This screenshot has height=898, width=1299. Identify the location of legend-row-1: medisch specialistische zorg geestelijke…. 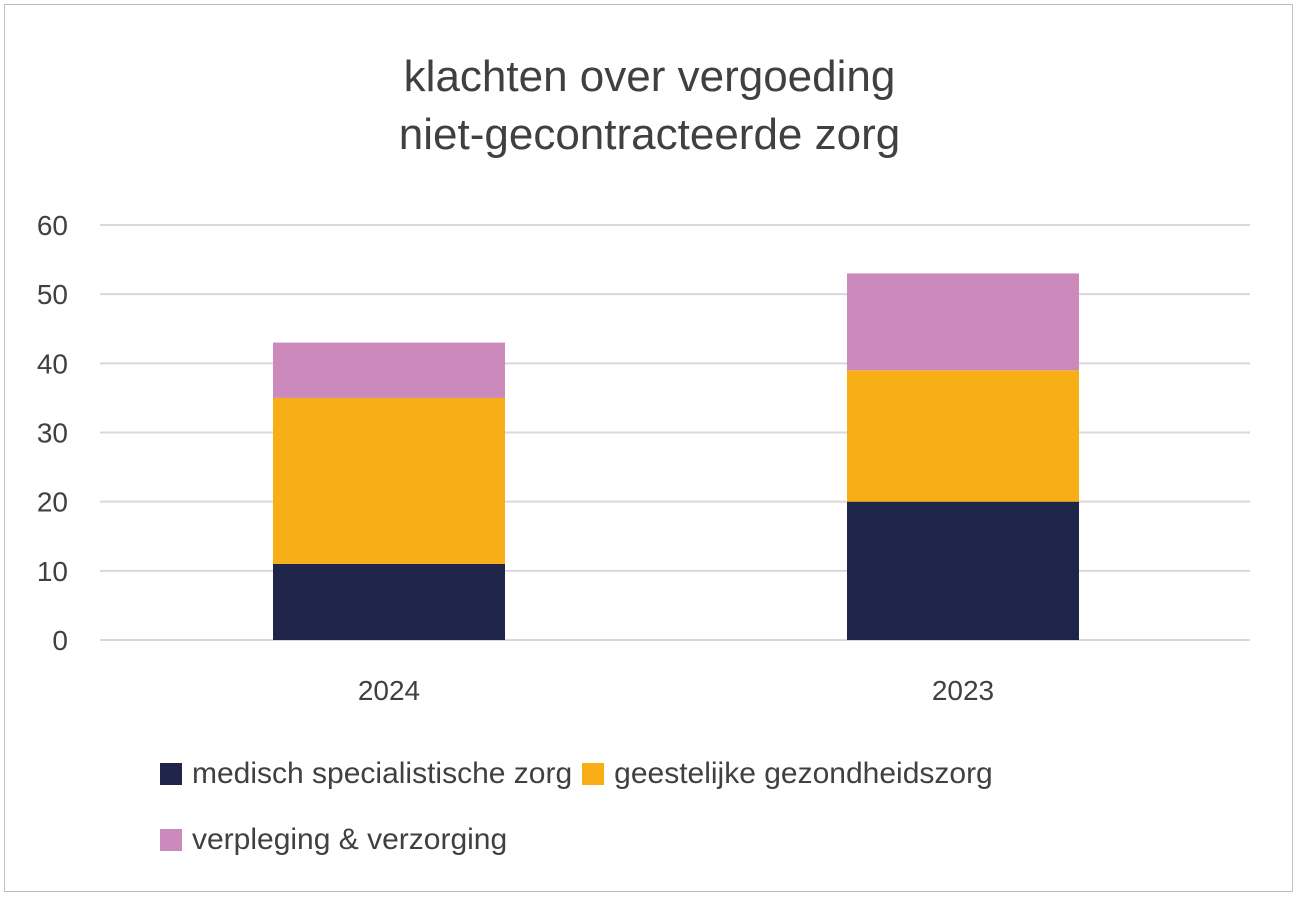
(581, 774).